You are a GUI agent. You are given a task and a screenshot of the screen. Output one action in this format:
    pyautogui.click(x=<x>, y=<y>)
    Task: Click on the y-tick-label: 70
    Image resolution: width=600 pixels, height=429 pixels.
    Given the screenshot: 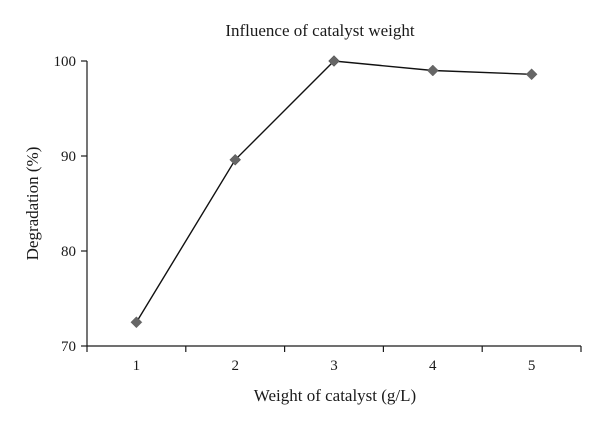 What is the action you would take?
    pyautogui.click(x=68, y=347)
    